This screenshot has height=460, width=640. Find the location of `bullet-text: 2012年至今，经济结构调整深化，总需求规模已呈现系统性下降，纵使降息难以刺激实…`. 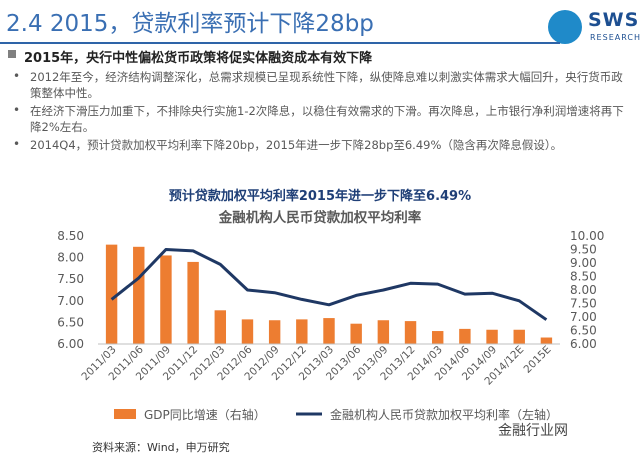

bullet-text: 2012年至今，经济结构调整深化，总需求规模已呈现系统性下降，纵使降息难以刺激实… is located at coordinates (326, 85).